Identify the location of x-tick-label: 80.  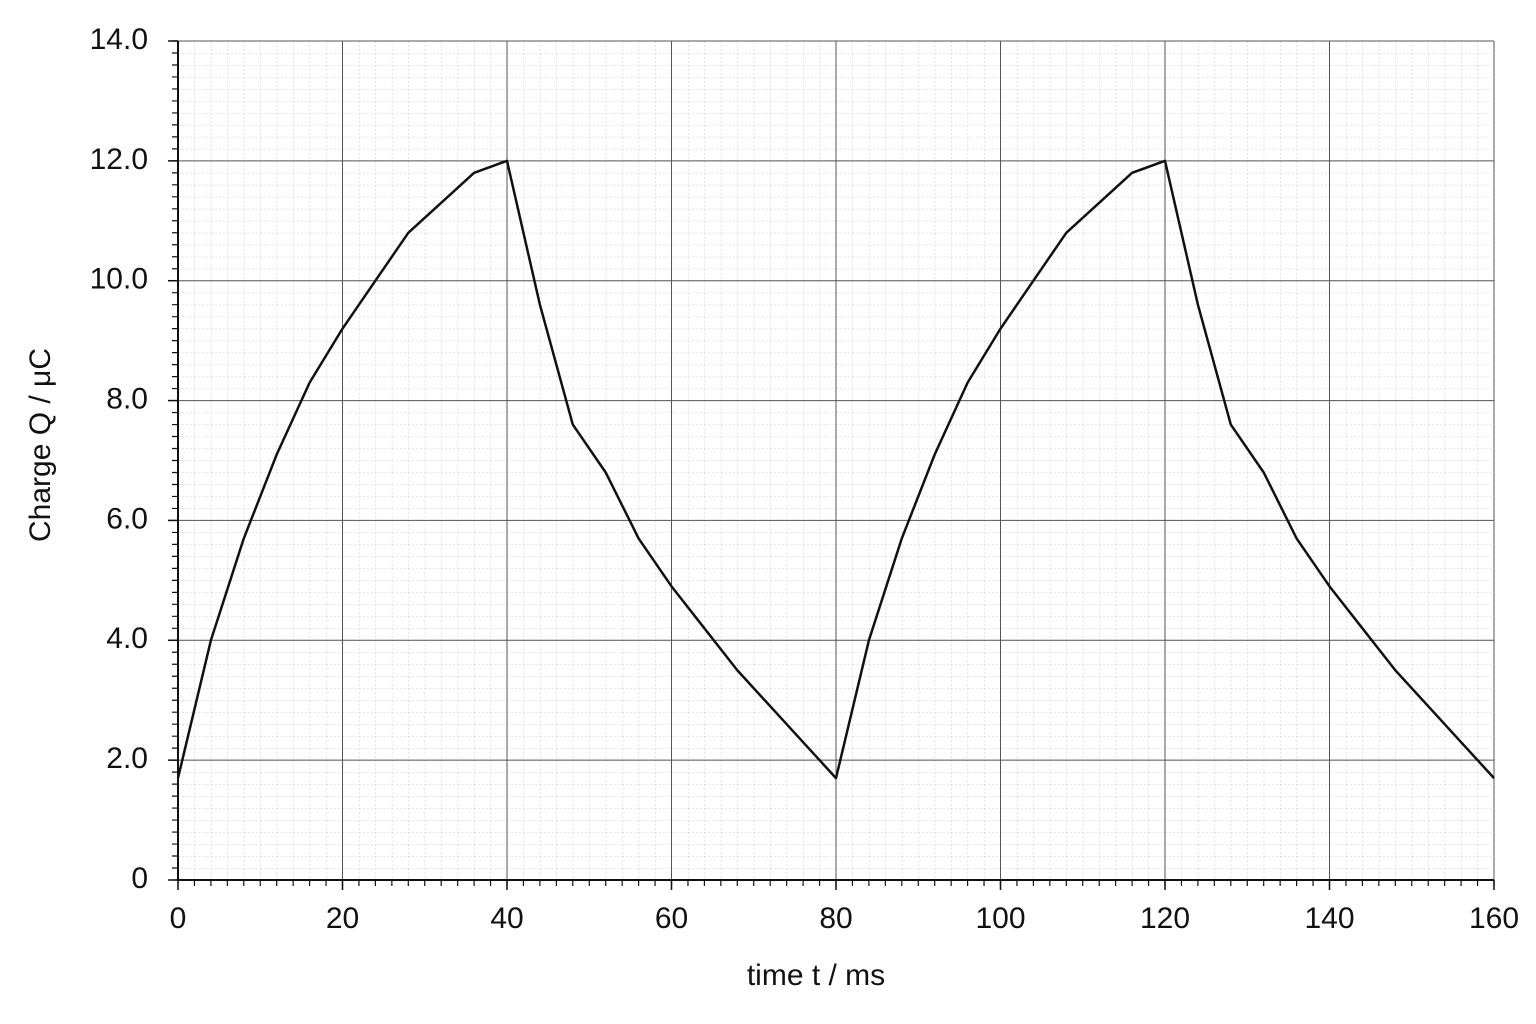
(835, 918).